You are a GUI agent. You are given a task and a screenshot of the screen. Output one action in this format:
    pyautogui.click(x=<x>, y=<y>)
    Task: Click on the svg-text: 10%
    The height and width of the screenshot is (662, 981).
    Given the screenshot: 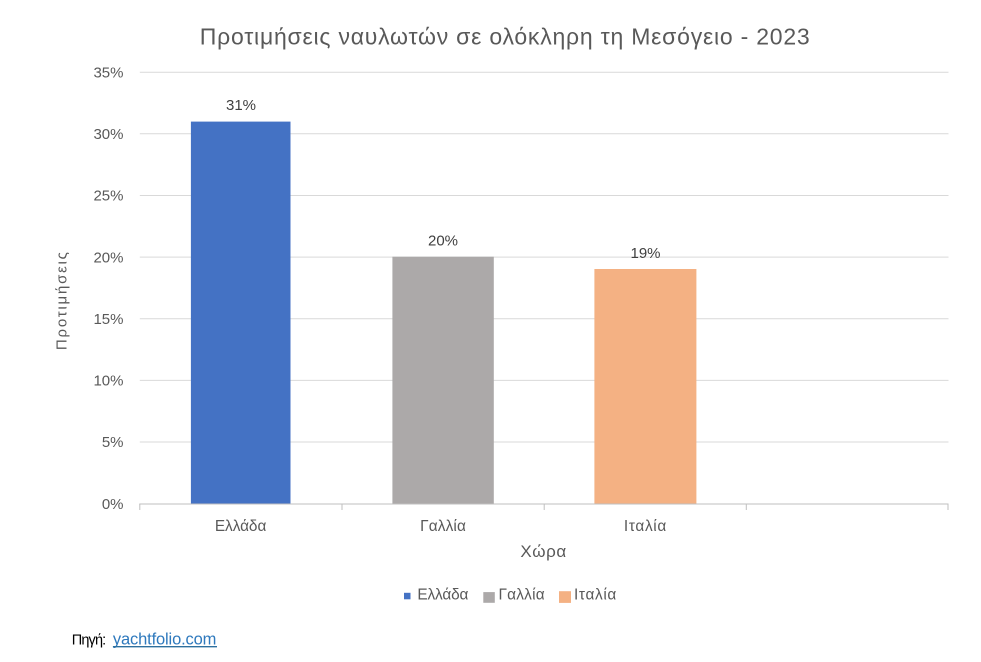 What is the action you would take?
    pyautogui.click(x=108, y=381)
    